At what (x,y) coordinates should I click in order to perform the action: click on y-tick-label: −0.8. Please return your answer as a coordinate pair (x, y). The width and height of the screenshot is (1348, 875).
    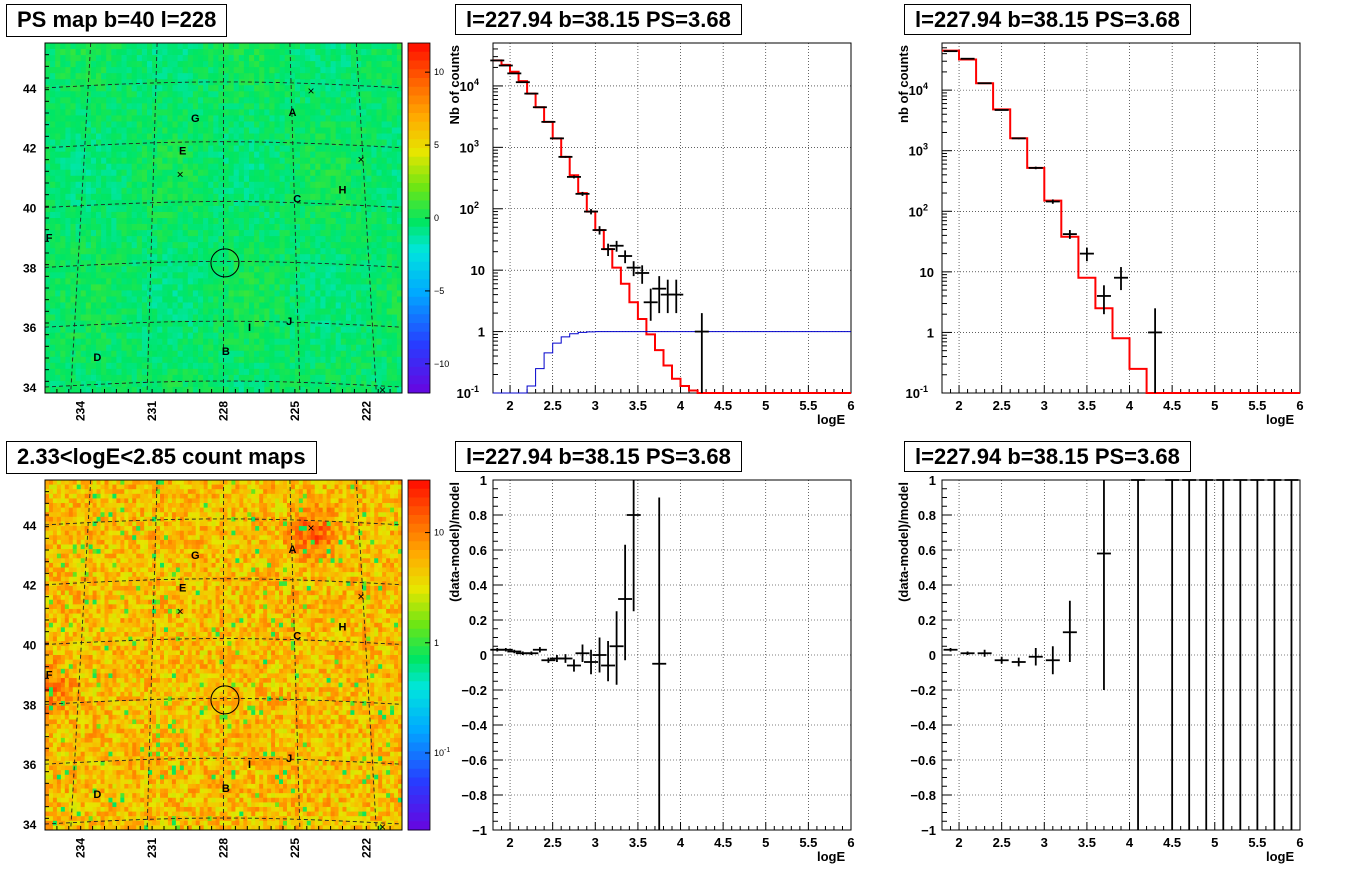
    Looking at the image, I should click on (923, 795).